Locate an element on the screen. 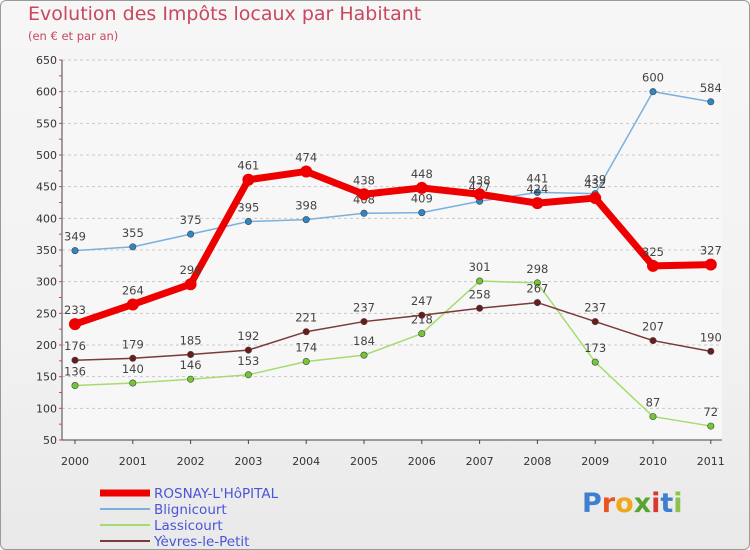  y-tick-label: 300 is located at coordinates (46, 282).